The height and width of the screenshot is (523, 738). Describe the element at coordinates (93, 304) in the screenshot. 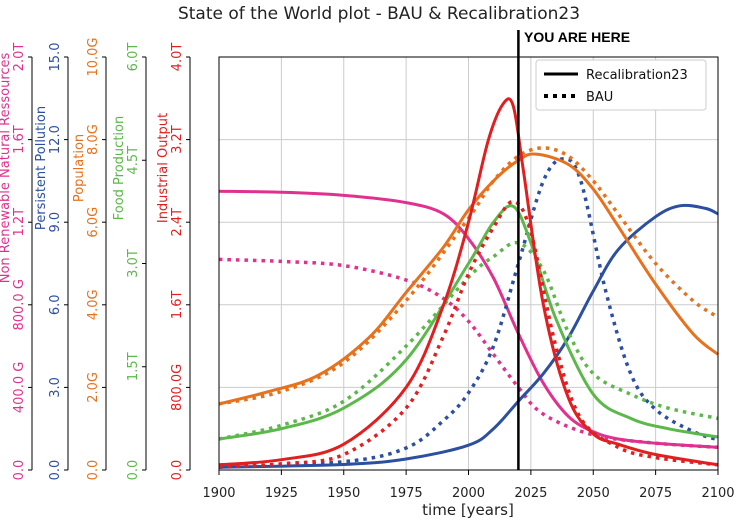

I see `y-tick-label: 4.0G` at that location.